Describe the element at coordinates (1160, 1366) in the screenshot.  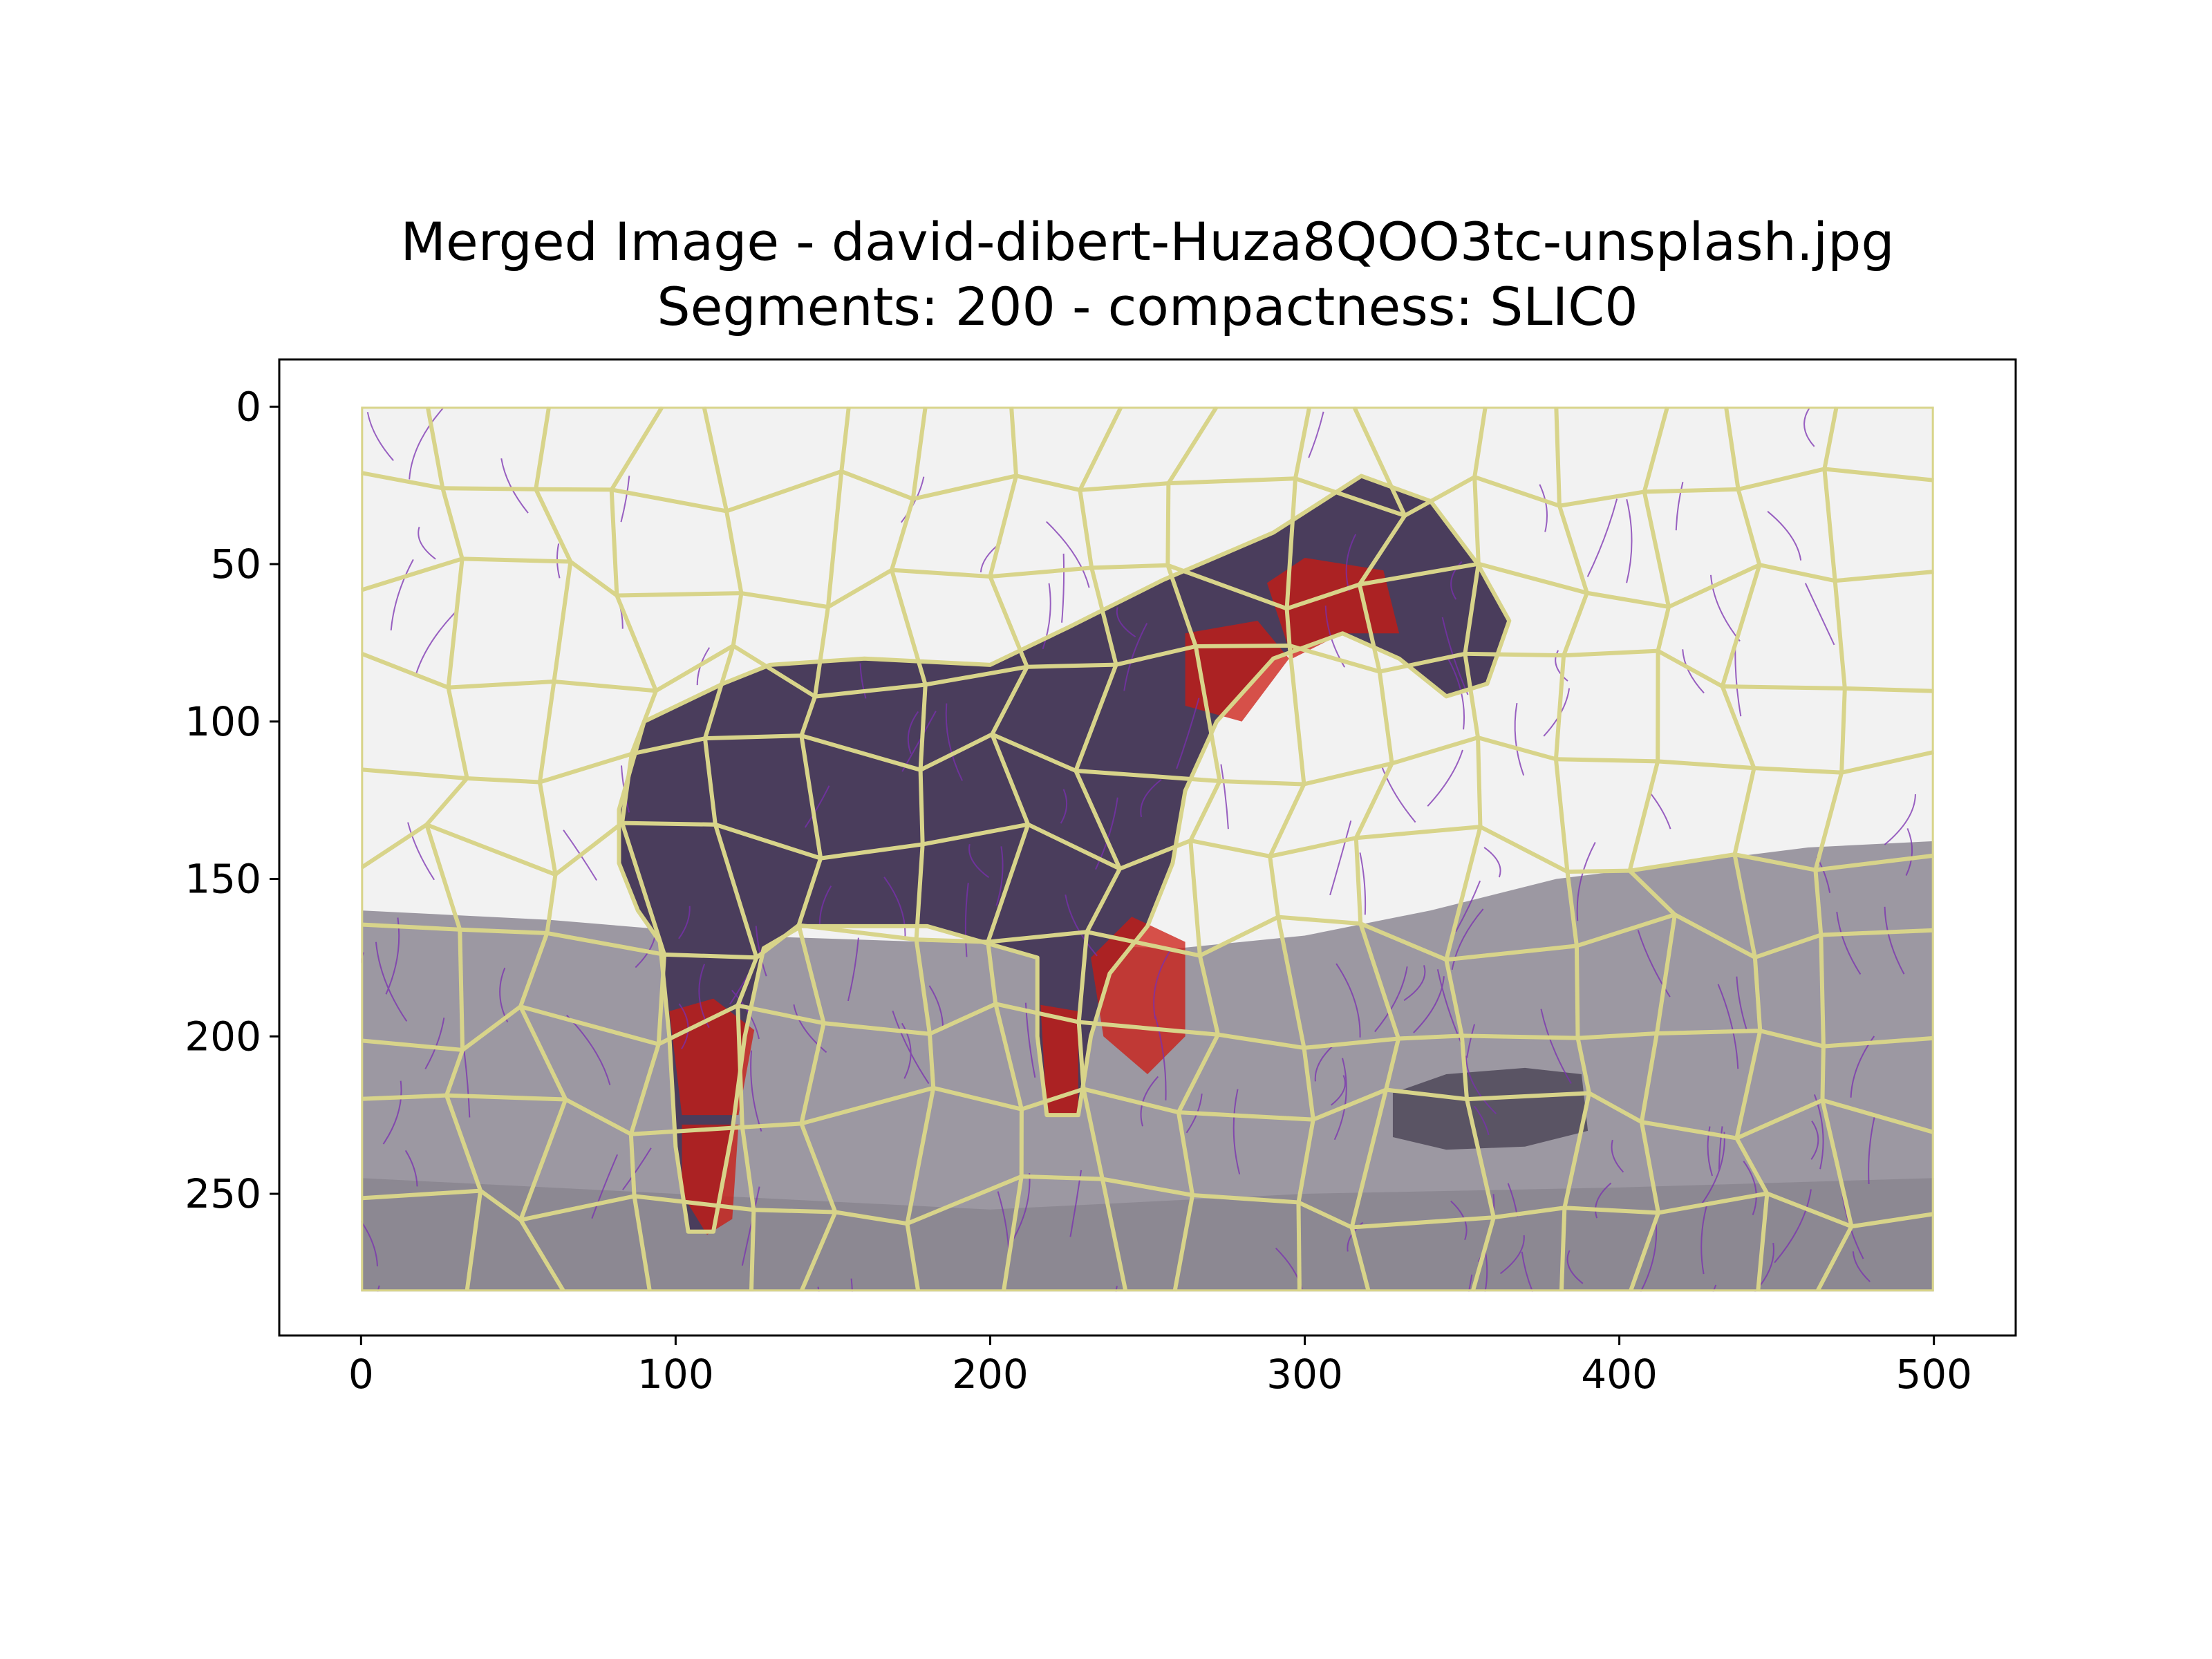
I see `x-axis: 0 100 200 300 400 500` at that location.